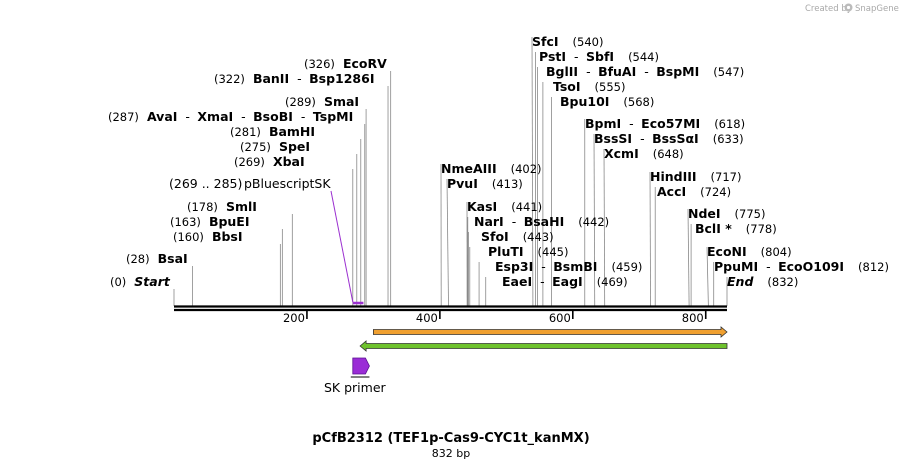 The image size is (902, 469). What do you see at coordinates (568, 266) in the screenshot?
I see `site-esp3i: Esp3I - BsmBI (459)` at bounding box center [568, 266].